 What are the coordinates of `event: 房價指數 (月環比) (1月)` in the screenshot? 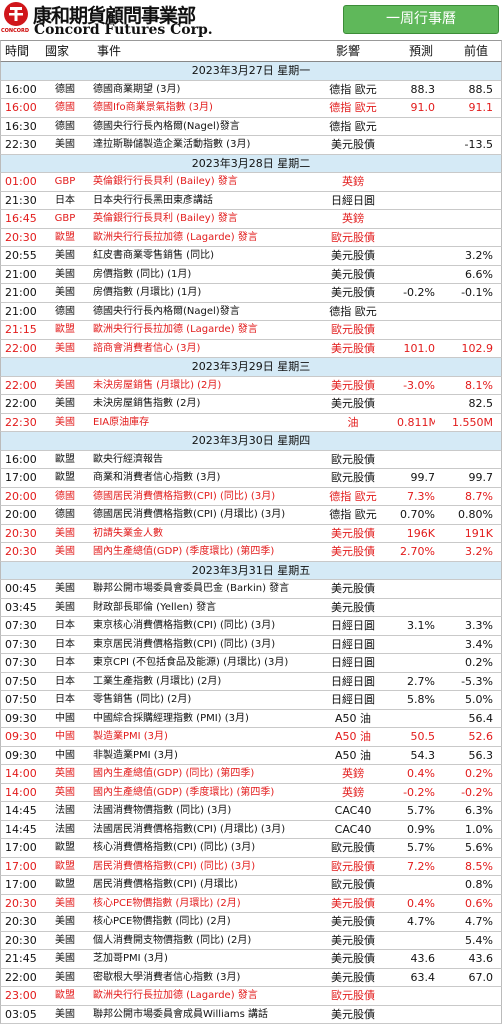 It's located at (147, 292).